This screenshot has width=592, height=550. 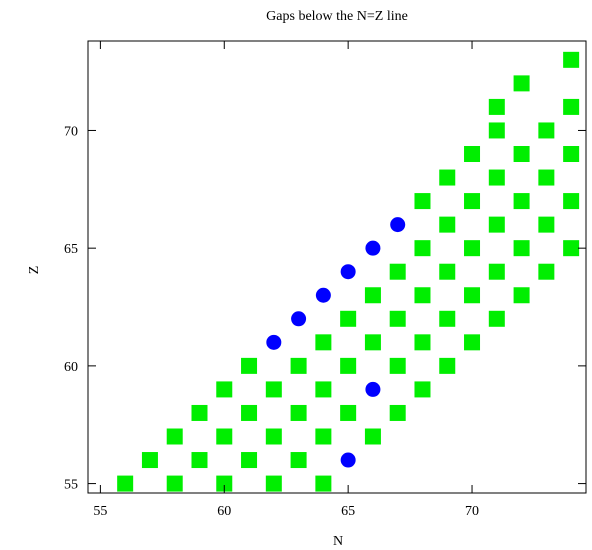 I want to click on y-tick-label: 65, so click(x=71, y=249).